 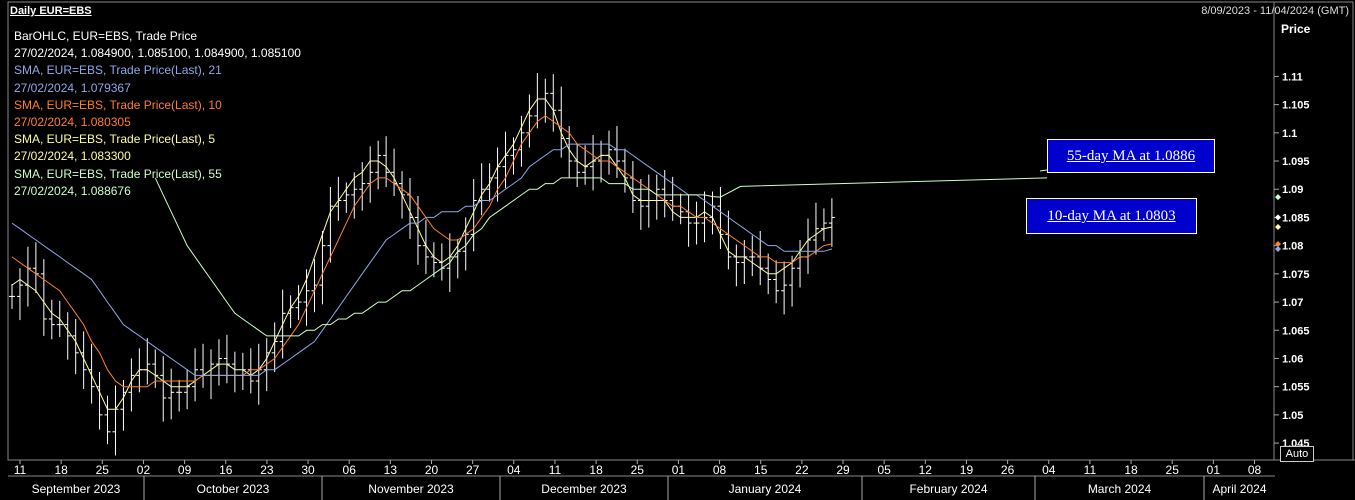 I want to click on legend-line: 27/02/2024, 1.088676, so click(x=72, y=190).